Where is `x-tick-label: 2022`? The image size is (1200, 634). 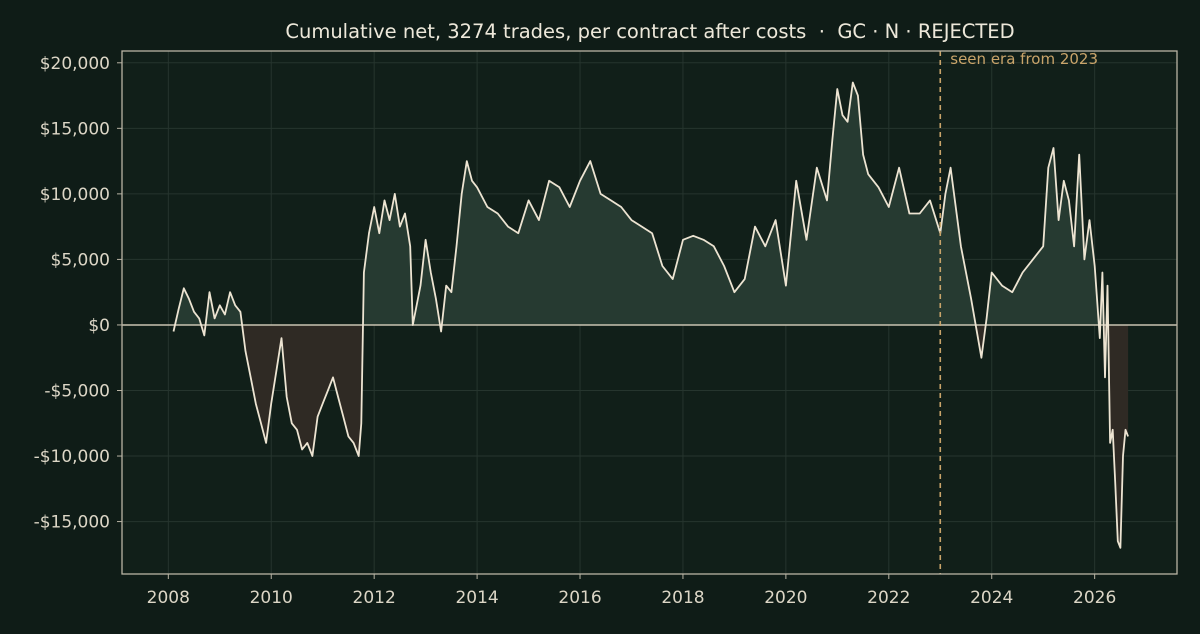
x-tick-label: 2022 is located at coordinates (888, 598).